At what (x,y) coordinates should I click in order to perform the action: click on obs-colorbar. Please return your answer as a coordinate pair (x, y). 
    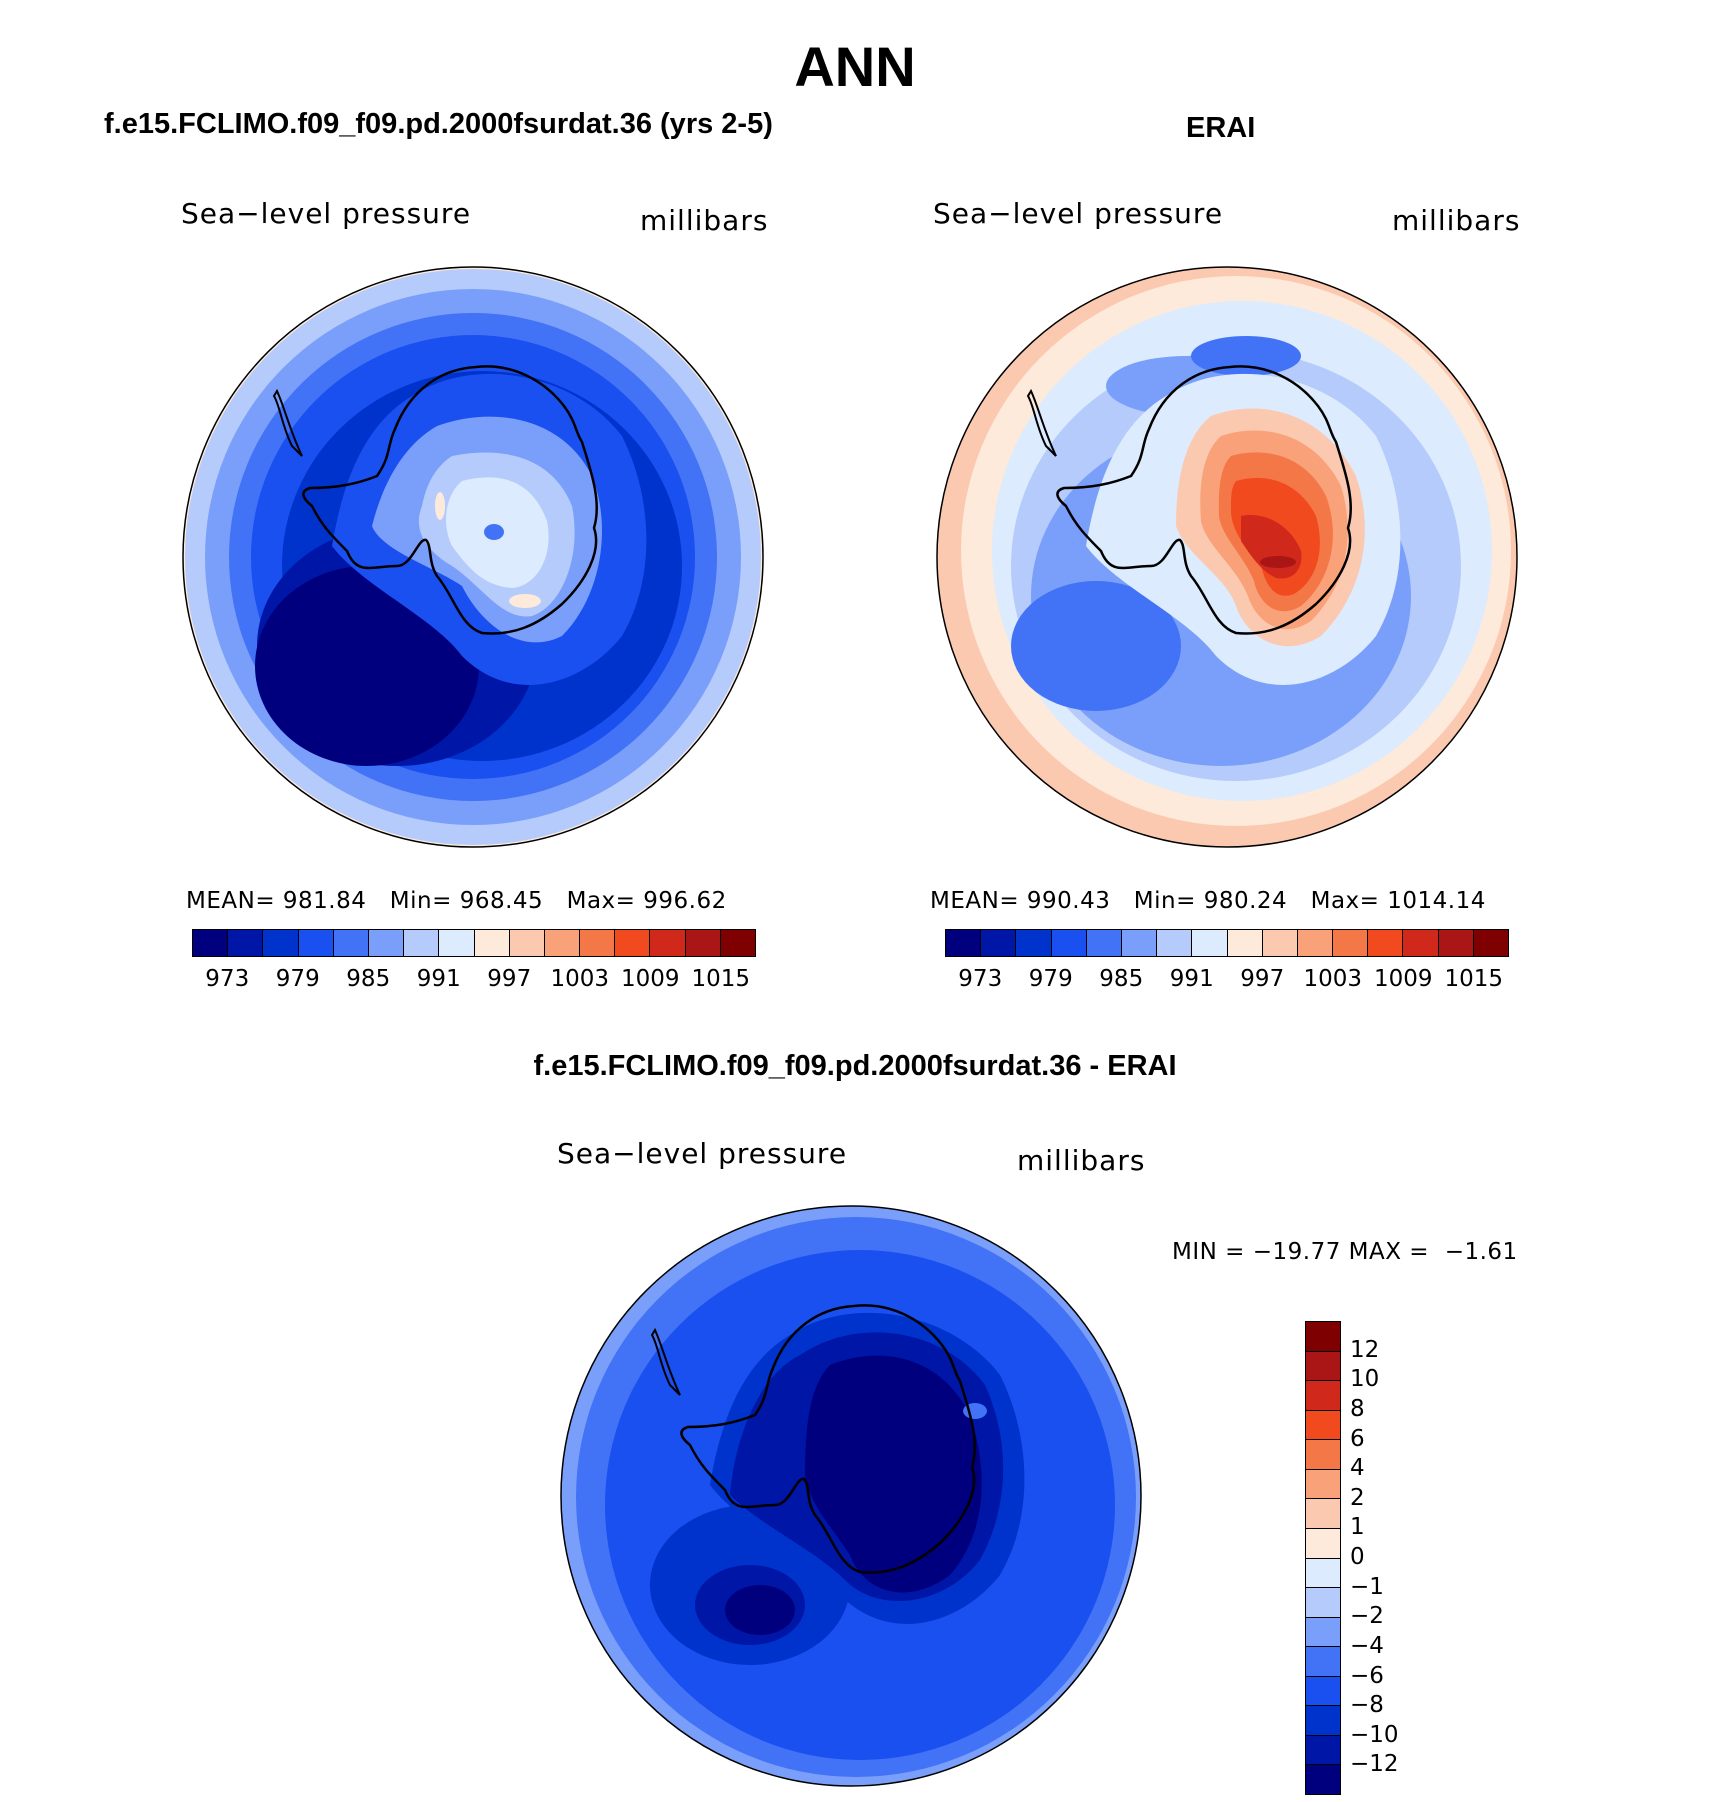
    Looking at the image, I should click on (1227, 943).